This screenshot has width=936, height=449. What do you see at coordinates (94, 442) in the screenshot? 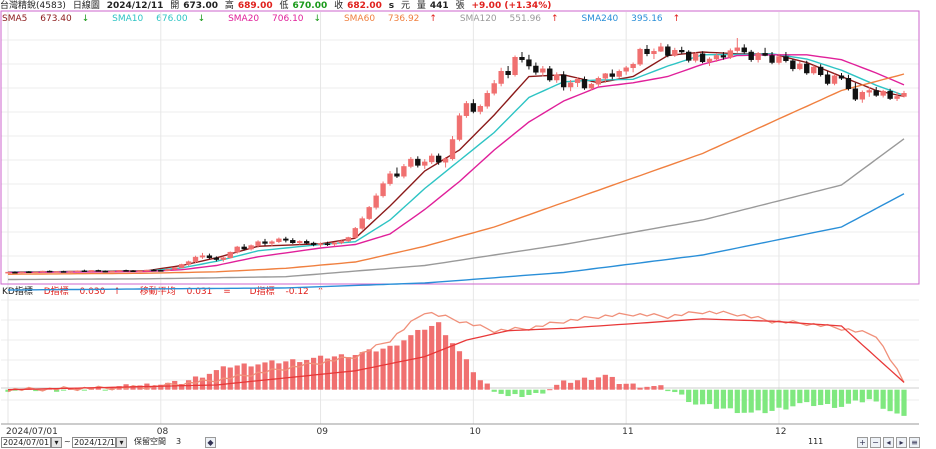
I see `to-date-field: 2024/12/11` at bounding box center [94, 442].